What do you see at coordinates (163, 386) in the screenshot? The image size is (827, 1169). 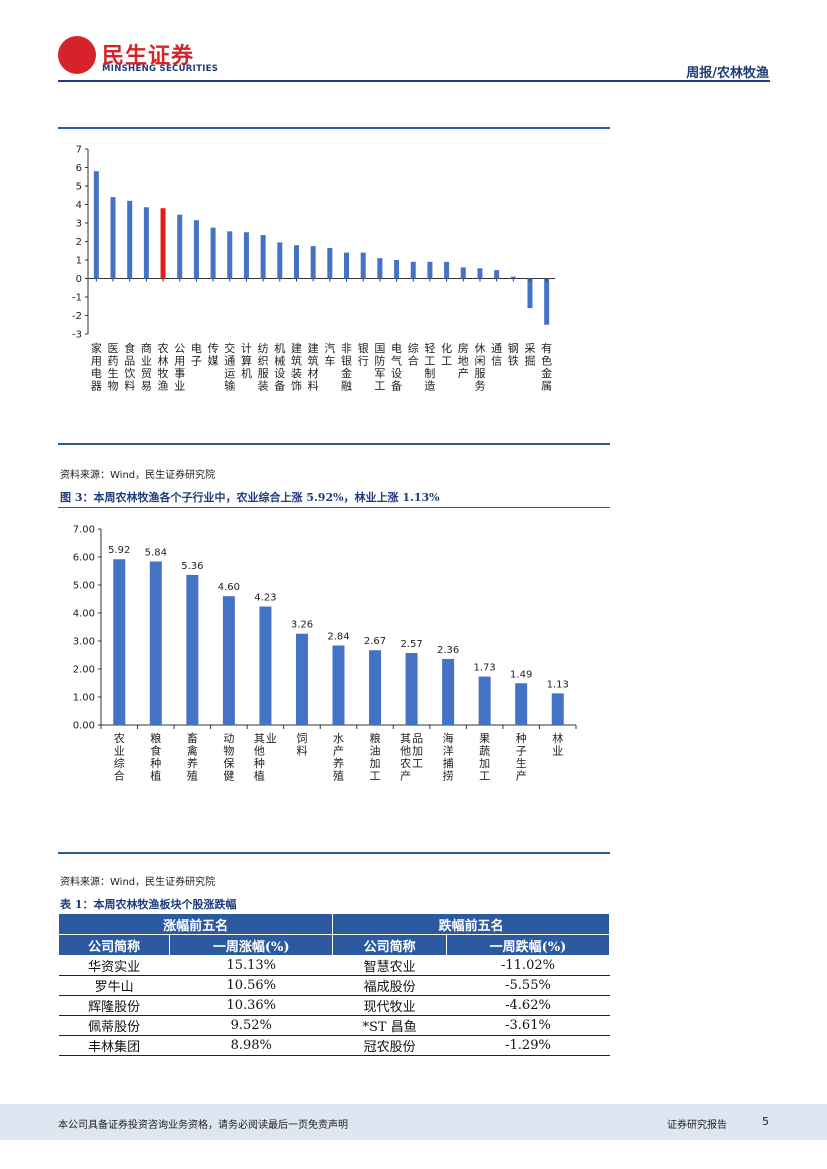 I see `x-label-农林牧渔: 渔` at bounding box center [163, 386].